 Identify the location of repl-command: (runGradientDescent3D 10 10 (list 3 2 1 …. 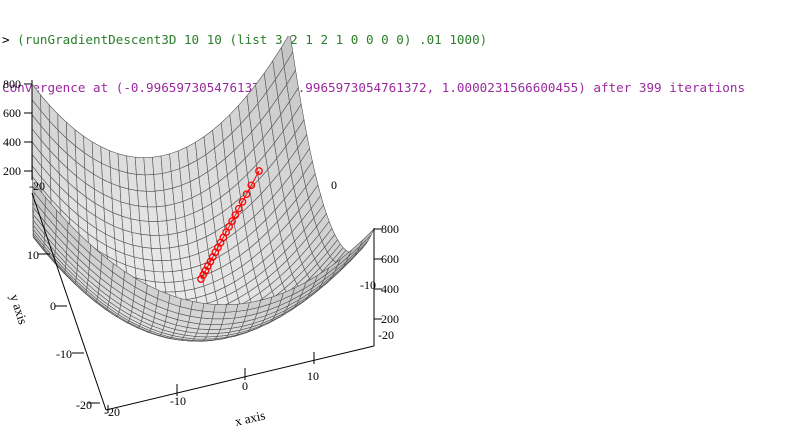
(252, 39).